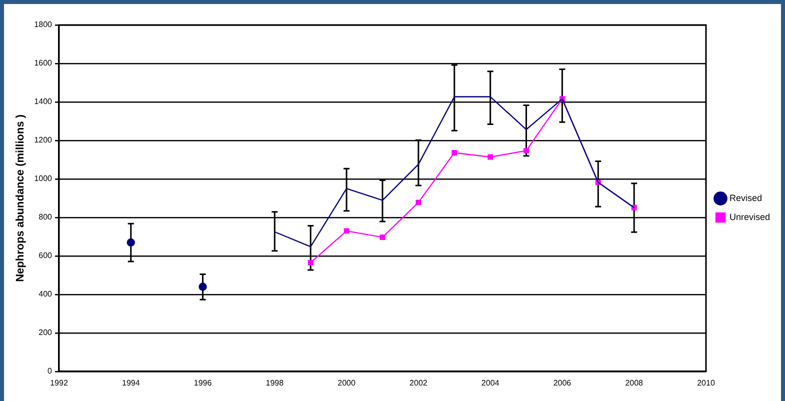  I want to click on y-tick-label: 200, so click(45, 333).